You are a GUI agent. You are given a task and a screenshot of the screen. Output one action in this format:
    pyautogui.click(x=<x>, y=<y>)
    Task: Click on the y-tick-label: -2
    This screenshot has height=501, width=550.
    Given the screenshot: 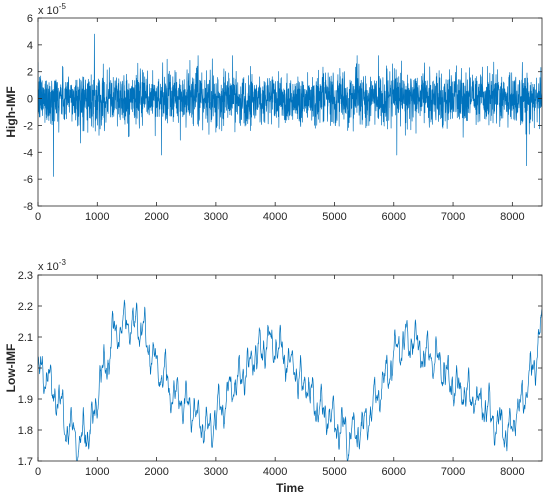 What is the action you would take?
    pyautogui.click(x=28, y=126)
    